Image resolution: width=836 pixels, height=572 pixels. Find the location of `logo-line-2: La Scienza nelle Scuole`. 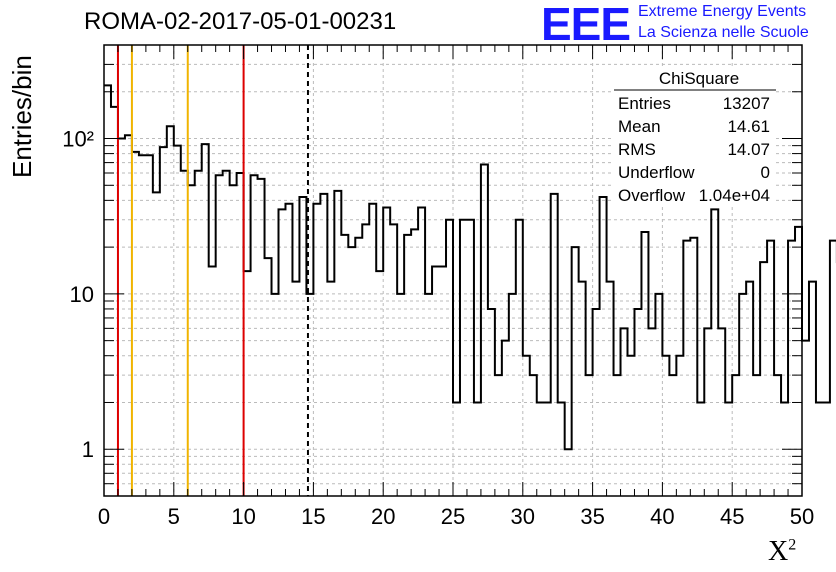

logo-line-2: La Scienza nelle Scuole is located at coordinates (723, 32).